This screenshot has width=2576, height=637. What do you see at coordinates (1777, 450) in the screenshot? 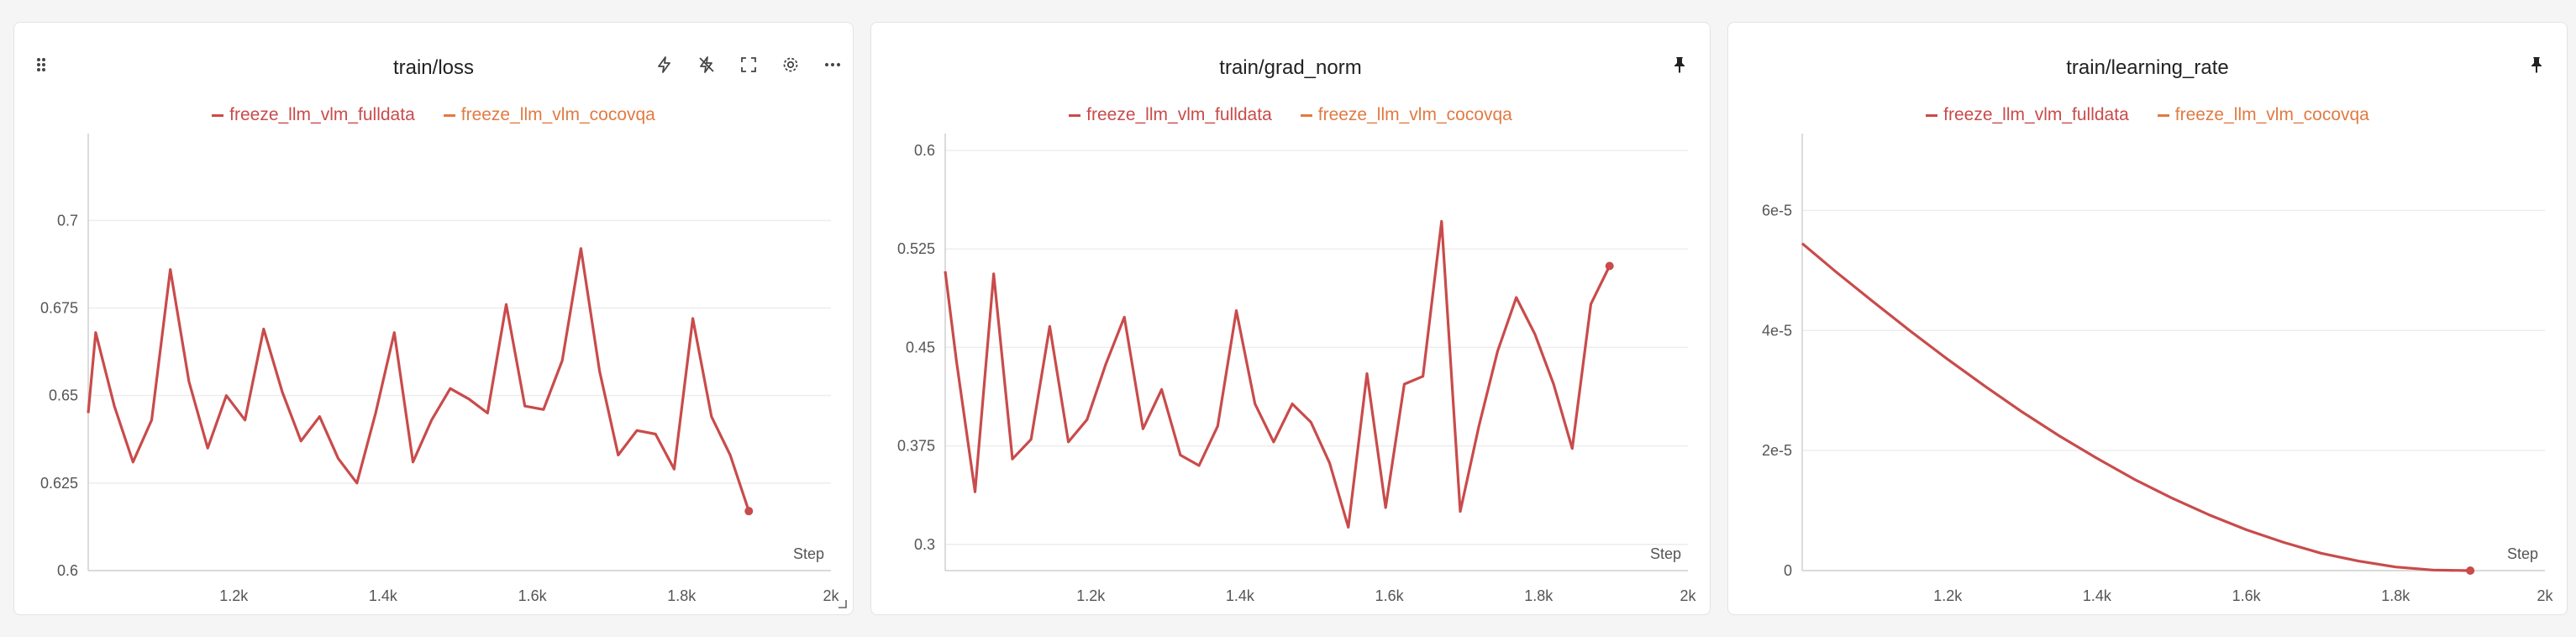
I see `y-tick-label: 2e-5` at bounding box center [1777, 450].